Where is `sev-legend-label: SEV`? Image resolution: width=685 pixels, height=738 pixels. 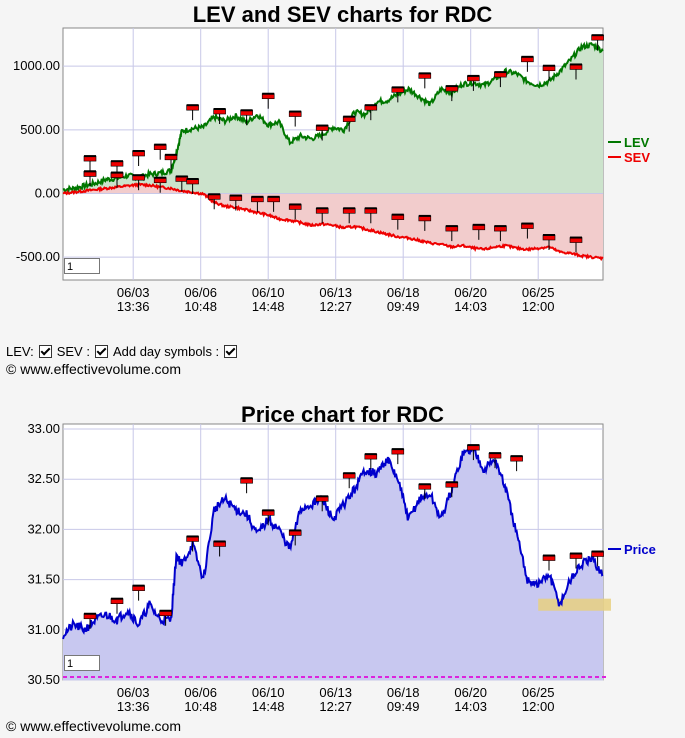 sev-legend-label: SEV is located at coordinates (637, 157).